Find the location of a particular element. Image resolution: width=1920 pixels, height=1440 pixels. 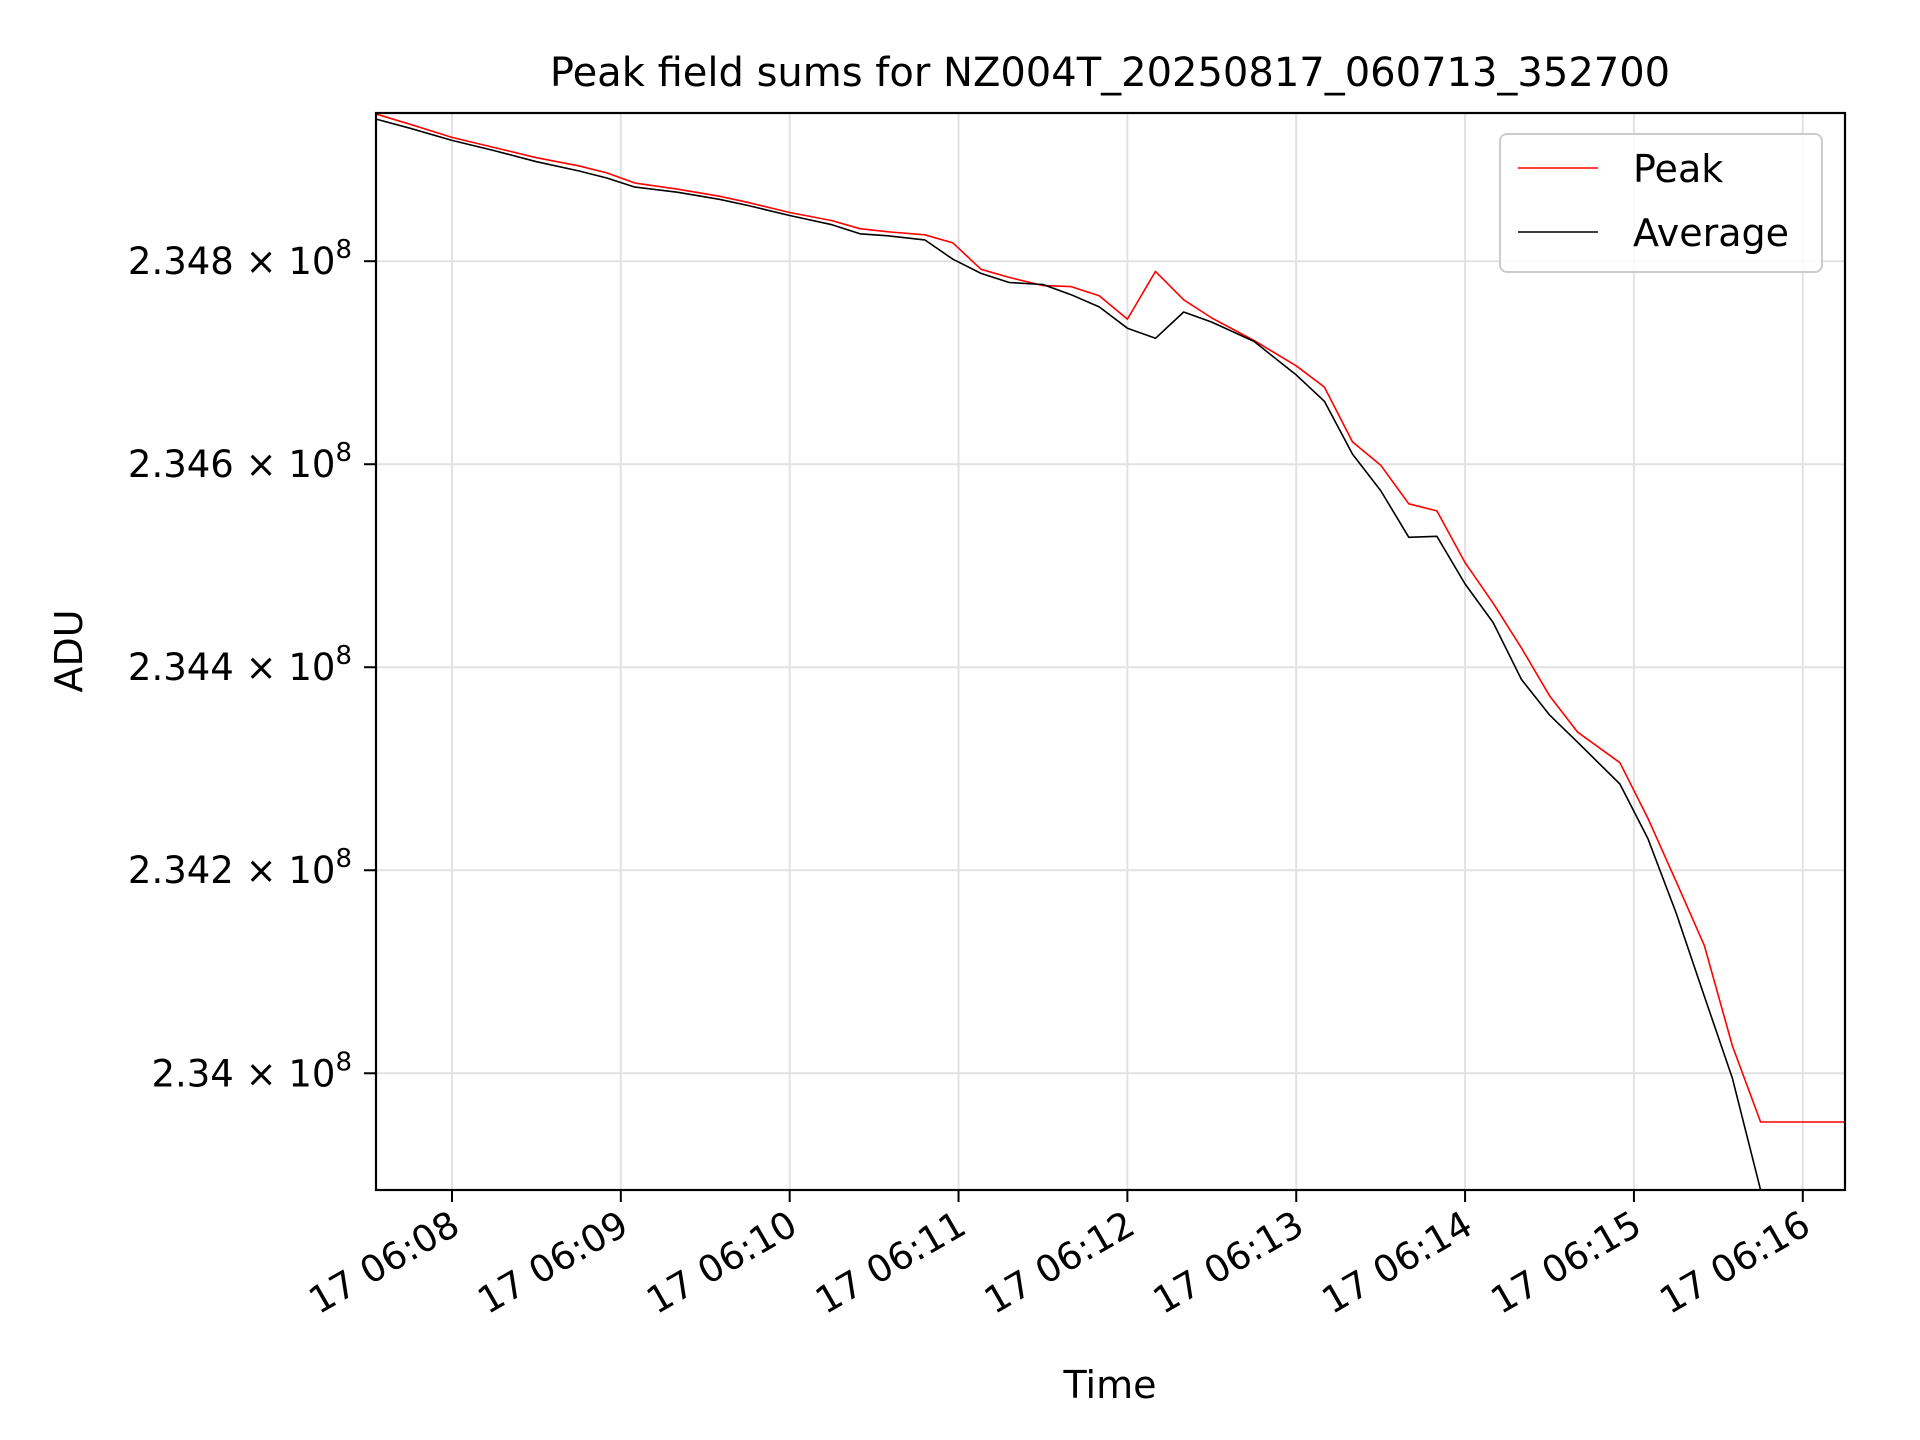

legend: Peak Average is located at coordinates (1661, 203).